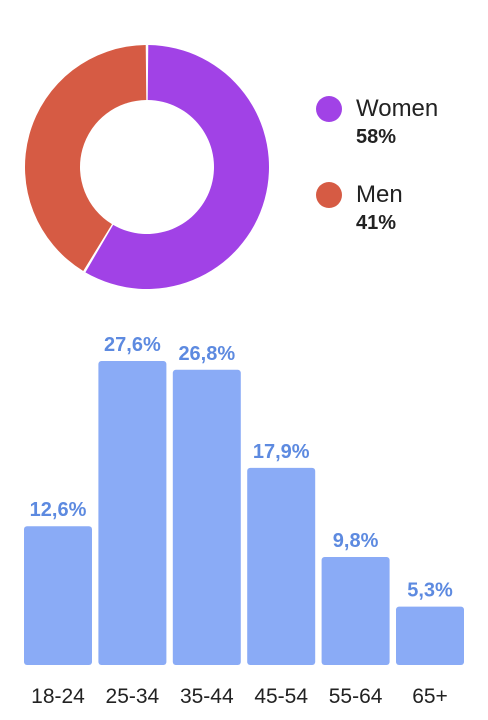 This screenshot has width=488, height=720. What do you see at coordinates (376, 223) in the screenshot?
I see `legend-value-men: 41%` at bounding box center [376, 223].